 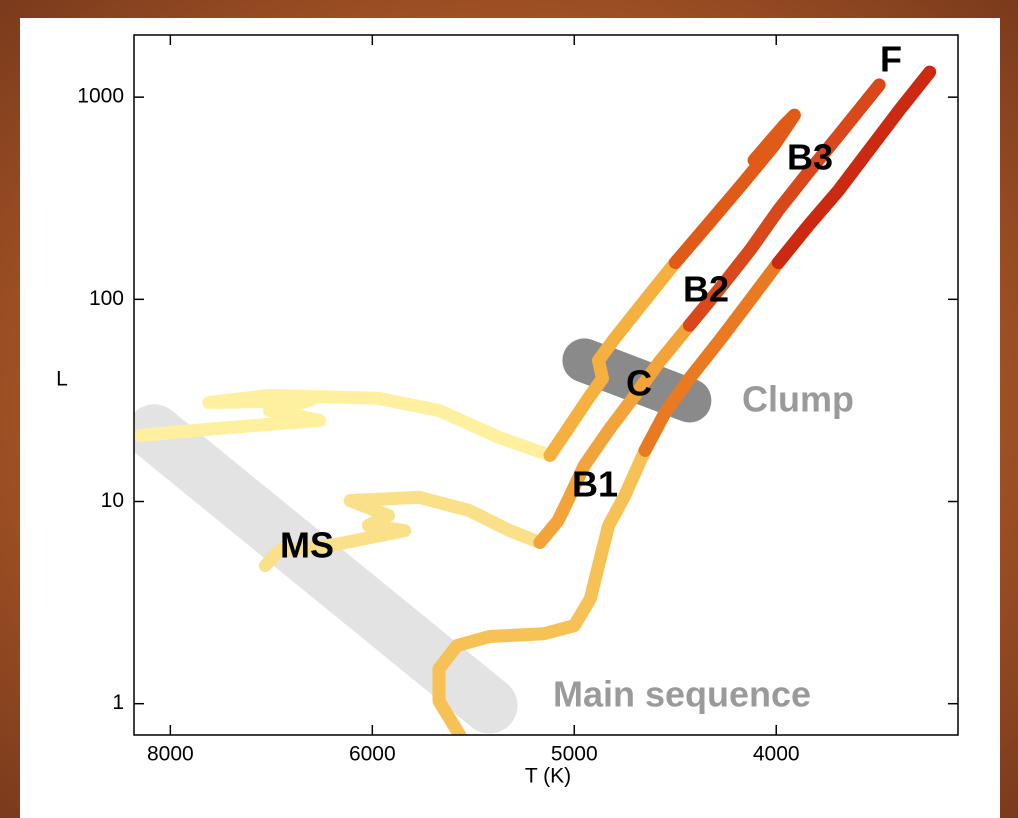 What do you see at coordinates (574, 754) in the screenshot?
I see `x-tick-label: 5000` at bounding box center [574, 754].